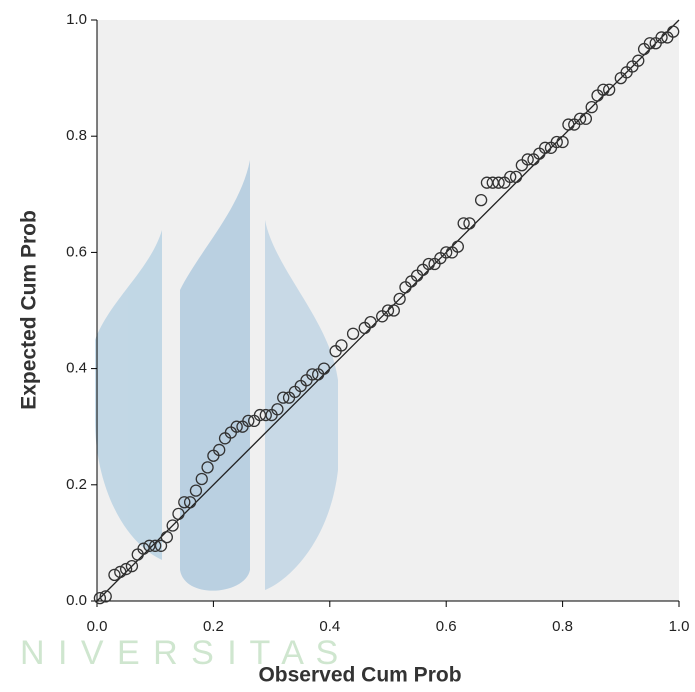 The height and width of the screenshot is (692, 695). Describe the element at coordinates (213, 626) in the screenshot. I see `x-tick-label: 0.2` at that location.